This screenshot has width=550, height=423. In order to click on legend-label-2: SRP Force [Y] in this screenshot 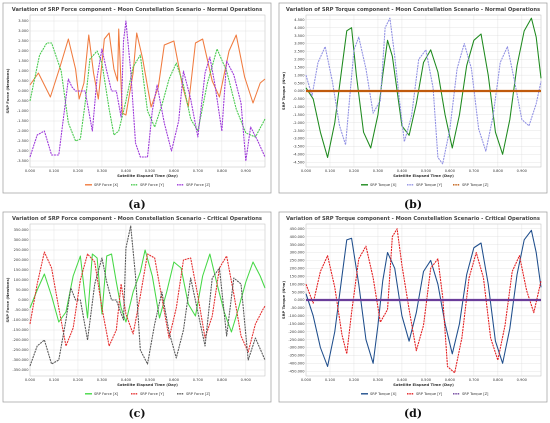, I will do `click(152, 185)`.